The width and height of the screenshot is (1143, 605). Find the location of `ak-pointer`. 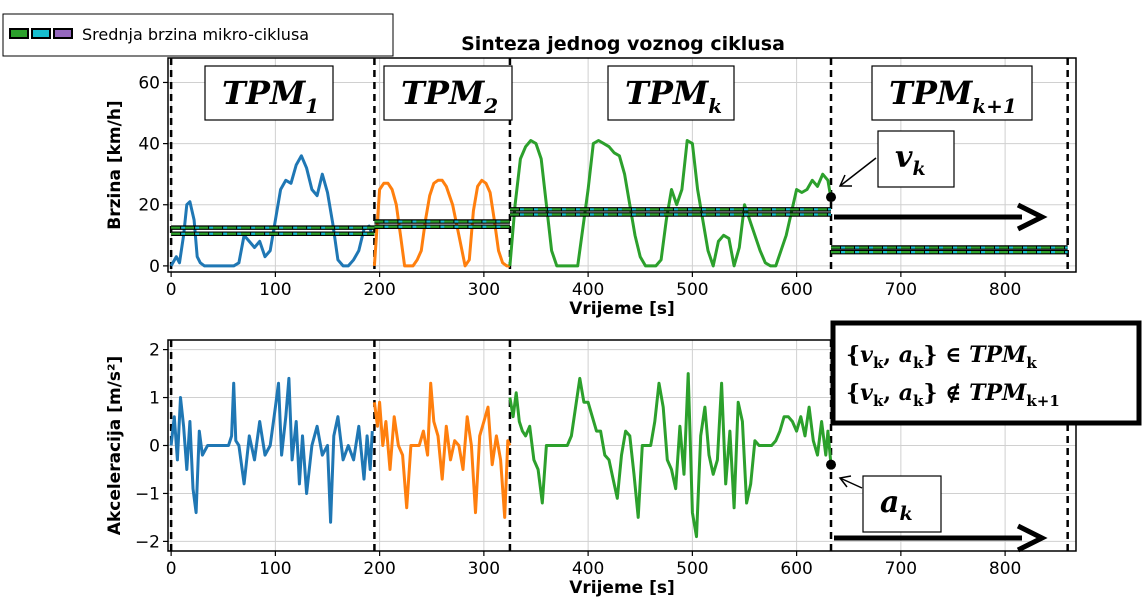

ak-pointer is located at coordinates (851, 483).